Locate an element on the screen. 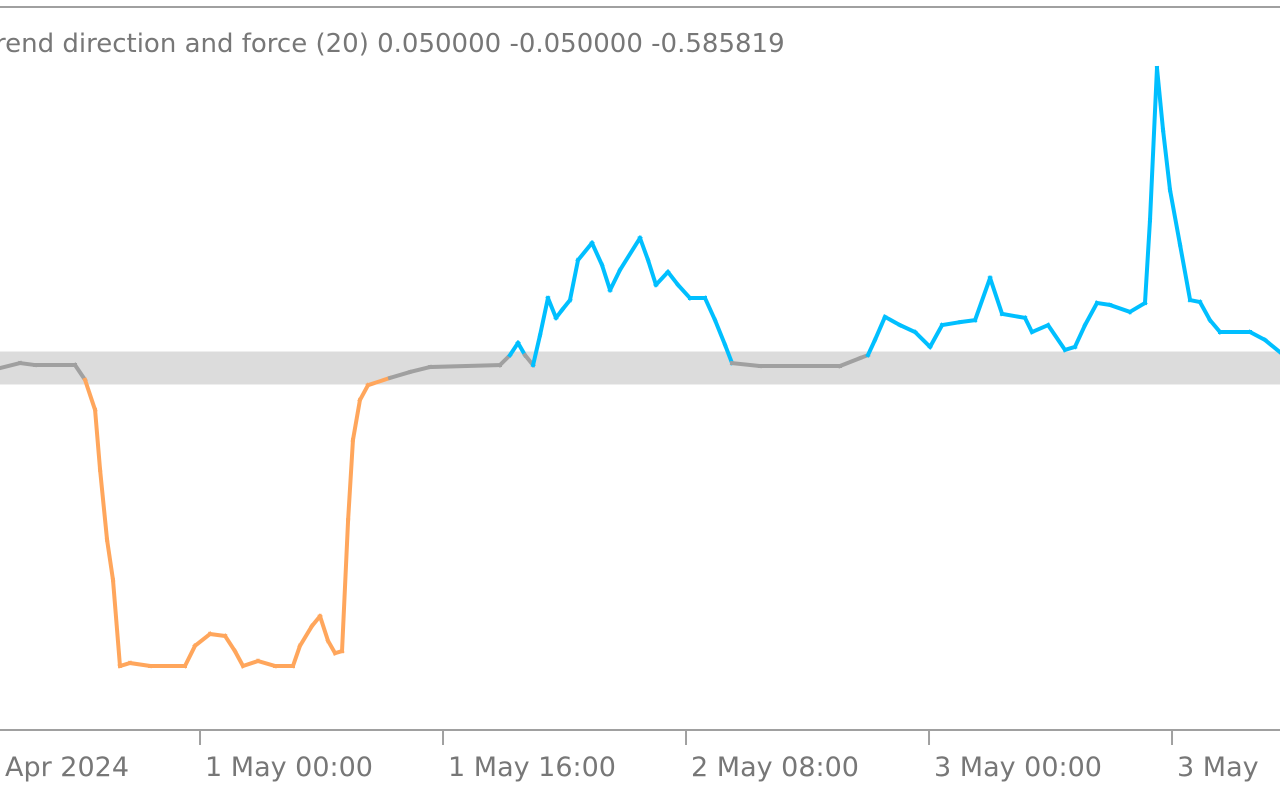 The image size is (1280, 800). x-tick-label: 1 May 00:00 is located at coordinates (289, 767).